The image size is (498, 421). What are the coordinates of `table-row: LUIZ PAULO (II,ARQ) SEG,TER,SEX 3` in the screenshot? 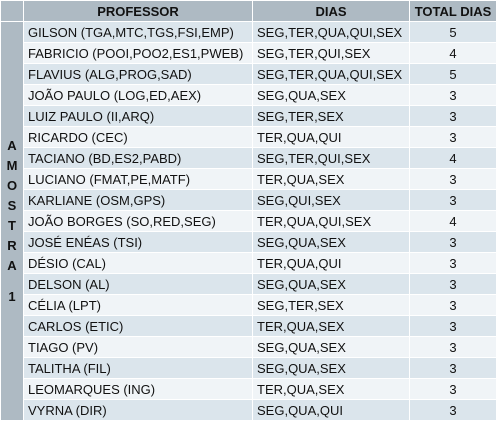 It's located at (248, 116).